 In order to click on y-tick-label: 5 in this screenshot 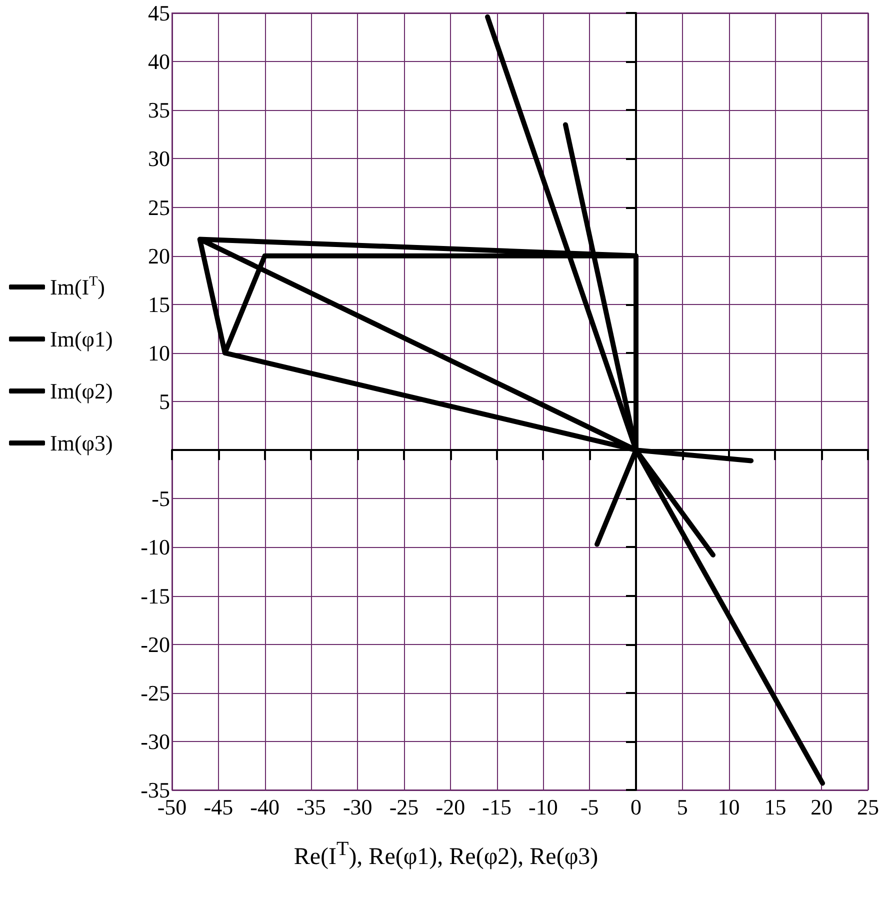, I will do `click(164, 401)`.